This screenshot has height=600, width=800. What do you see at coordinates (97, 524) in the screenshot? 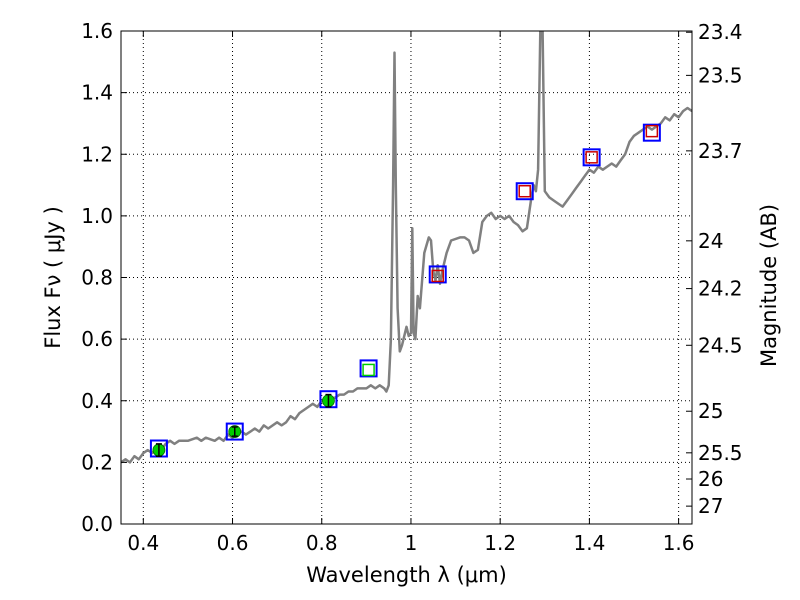
I see `y-tick-label: 0.0` at bounding box center [97, 524].